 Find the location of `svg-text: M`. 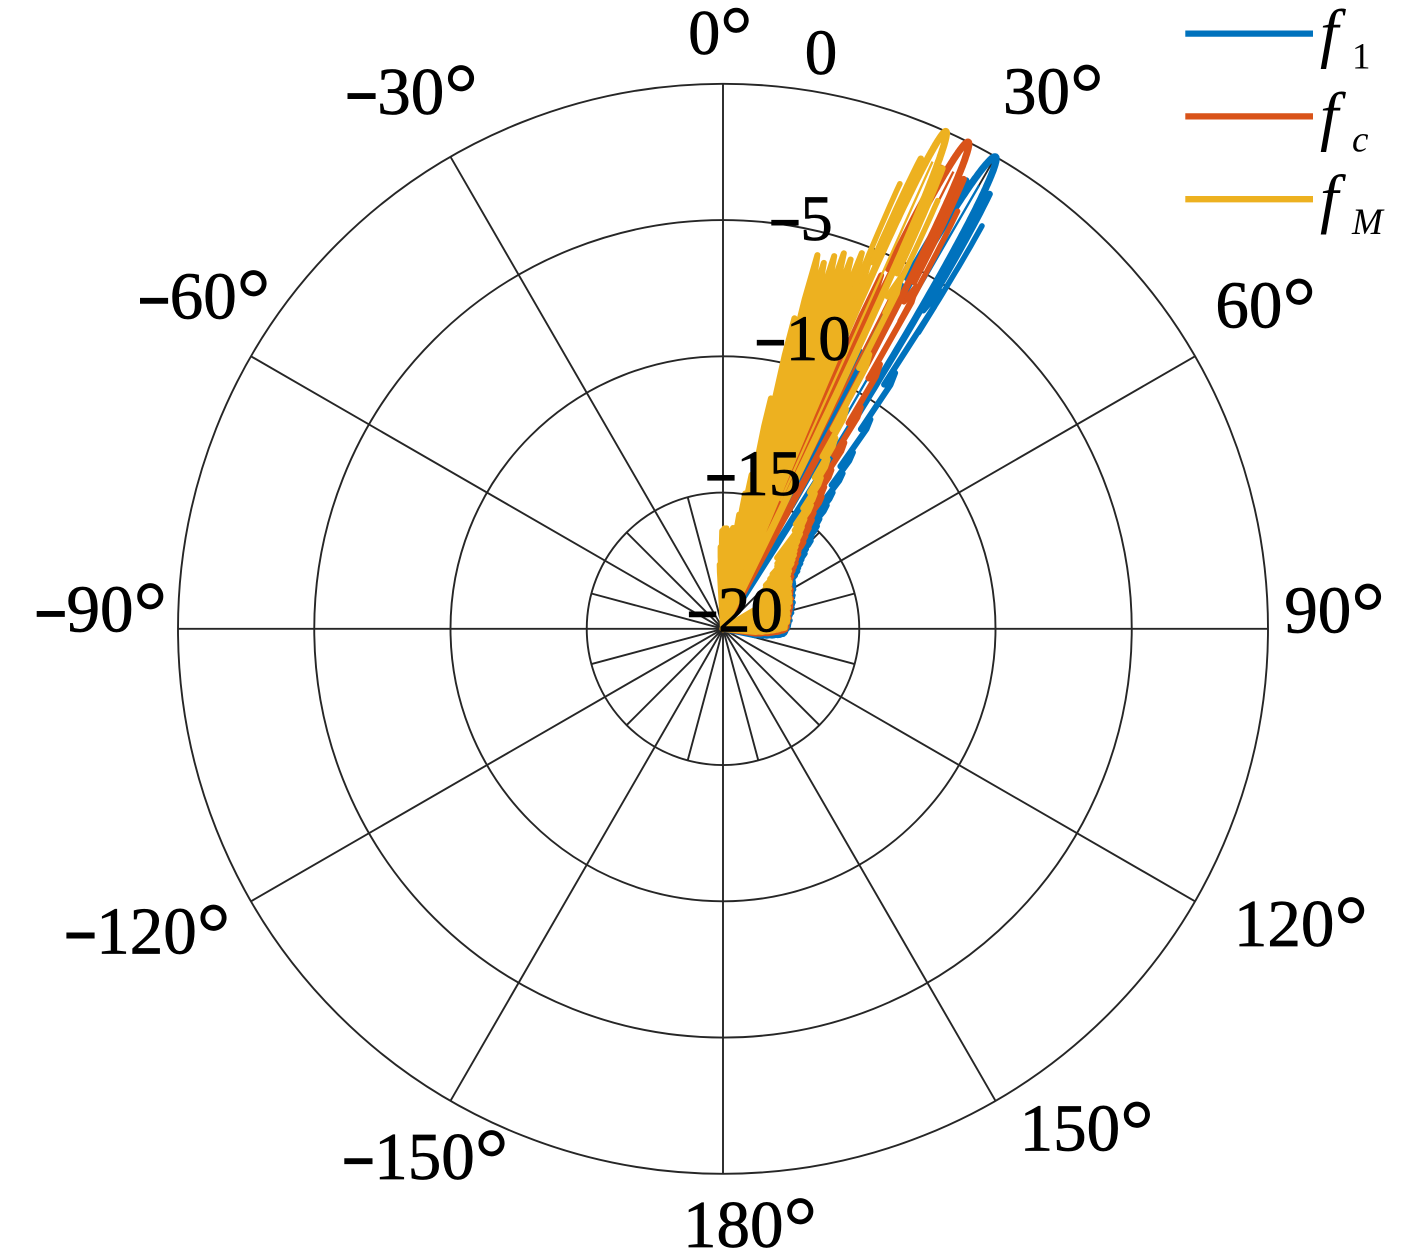

svg-text: M is located at coordinates (1368, 222).